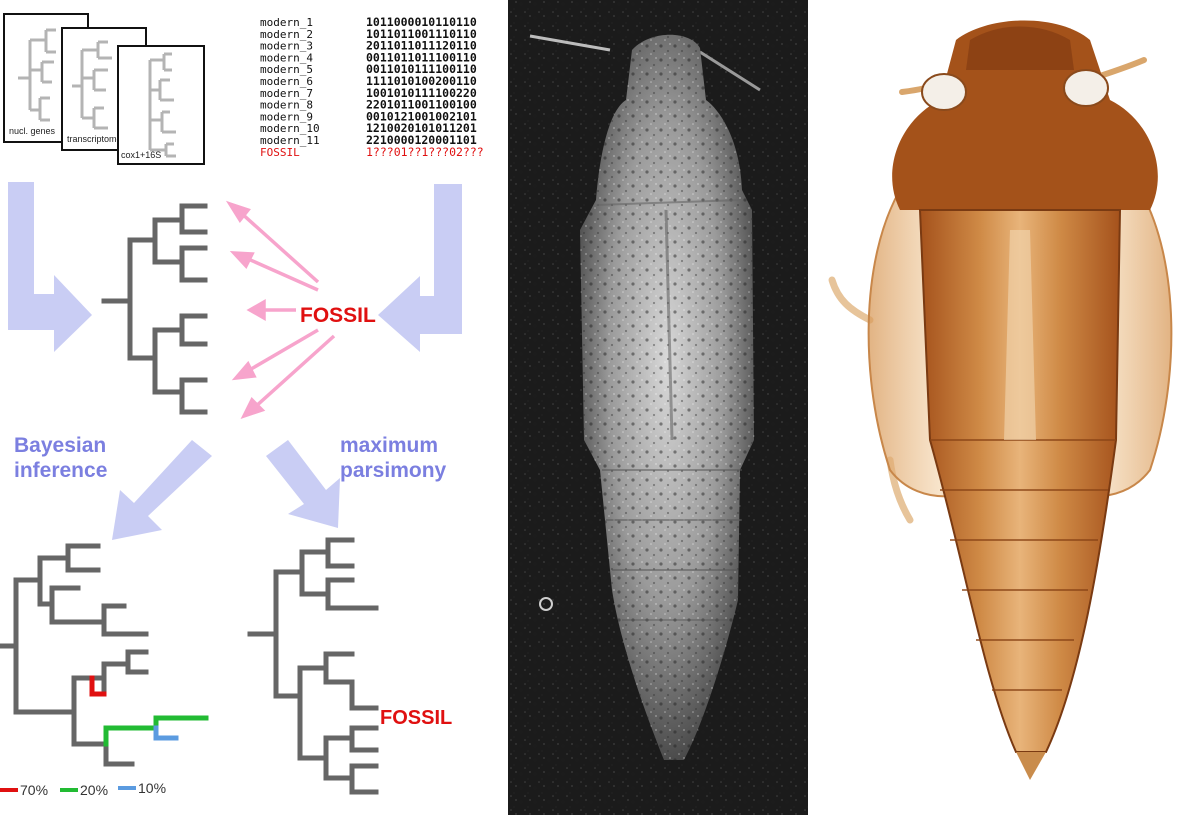  I want to click on bayesian-tree, so click(74, 655).